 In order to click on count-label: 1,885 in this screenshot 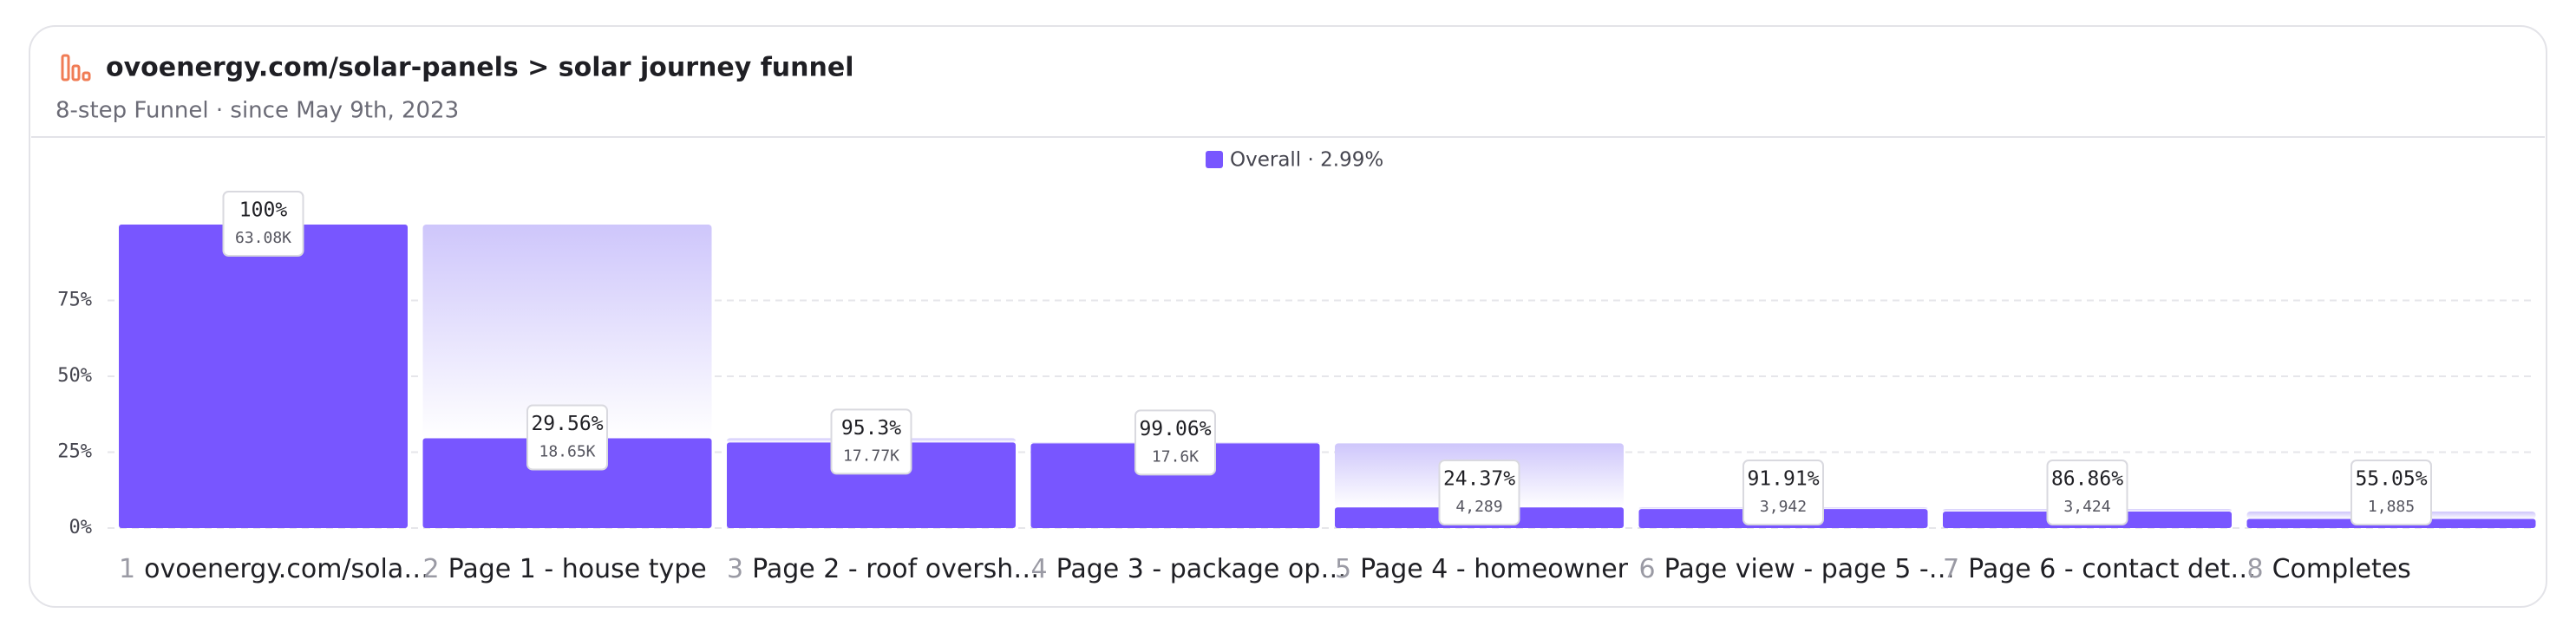, I will do `click(2391, 507)`.